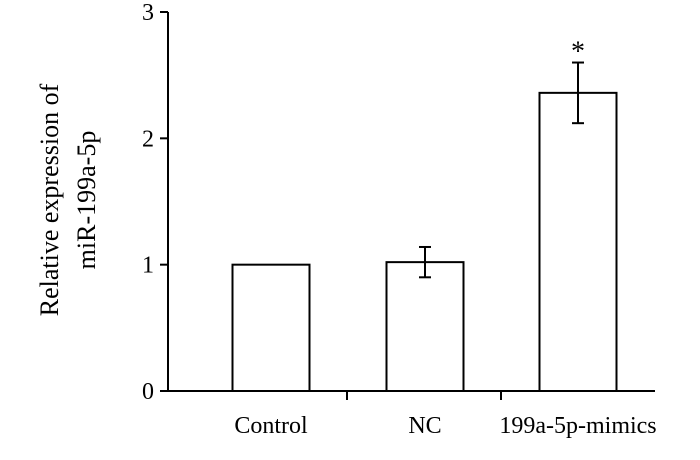 This screenshot has height=460, width=700. I want to click on x-category-label-1: NC, so click(424, 426).